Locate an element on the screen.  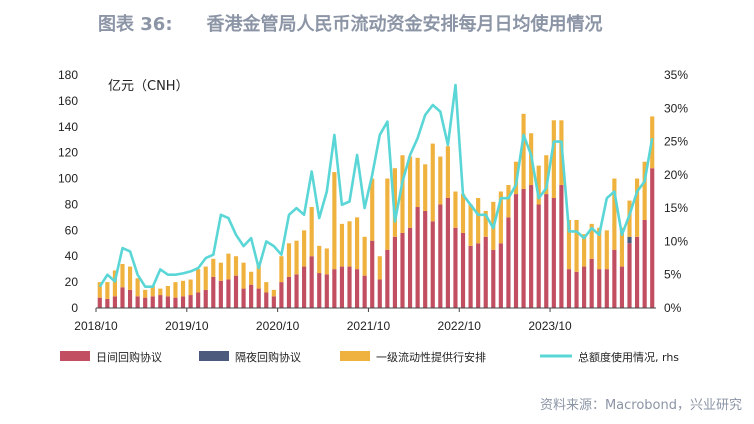
legend-total-usage: 总额度使用情况, rhs is located at coordinates (609, 357).